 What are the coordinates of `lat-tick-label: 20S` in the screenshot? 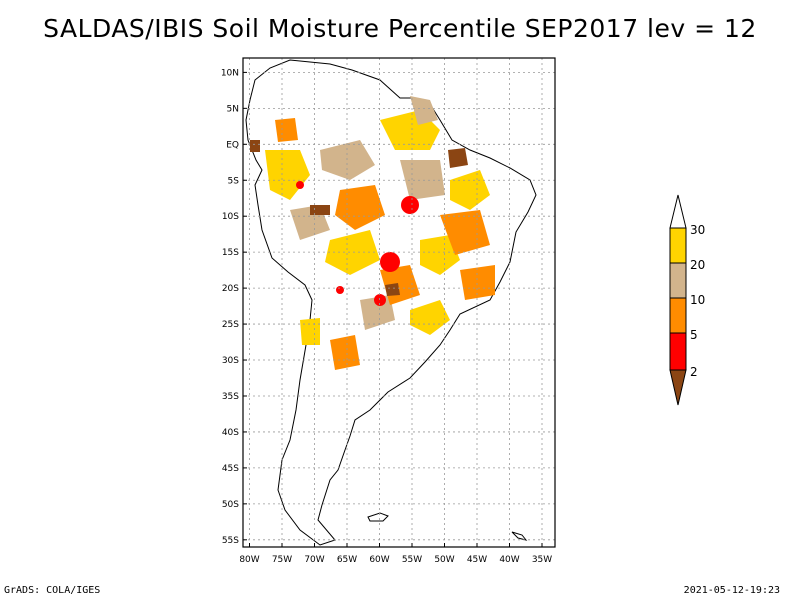 It's located at (230, 289).